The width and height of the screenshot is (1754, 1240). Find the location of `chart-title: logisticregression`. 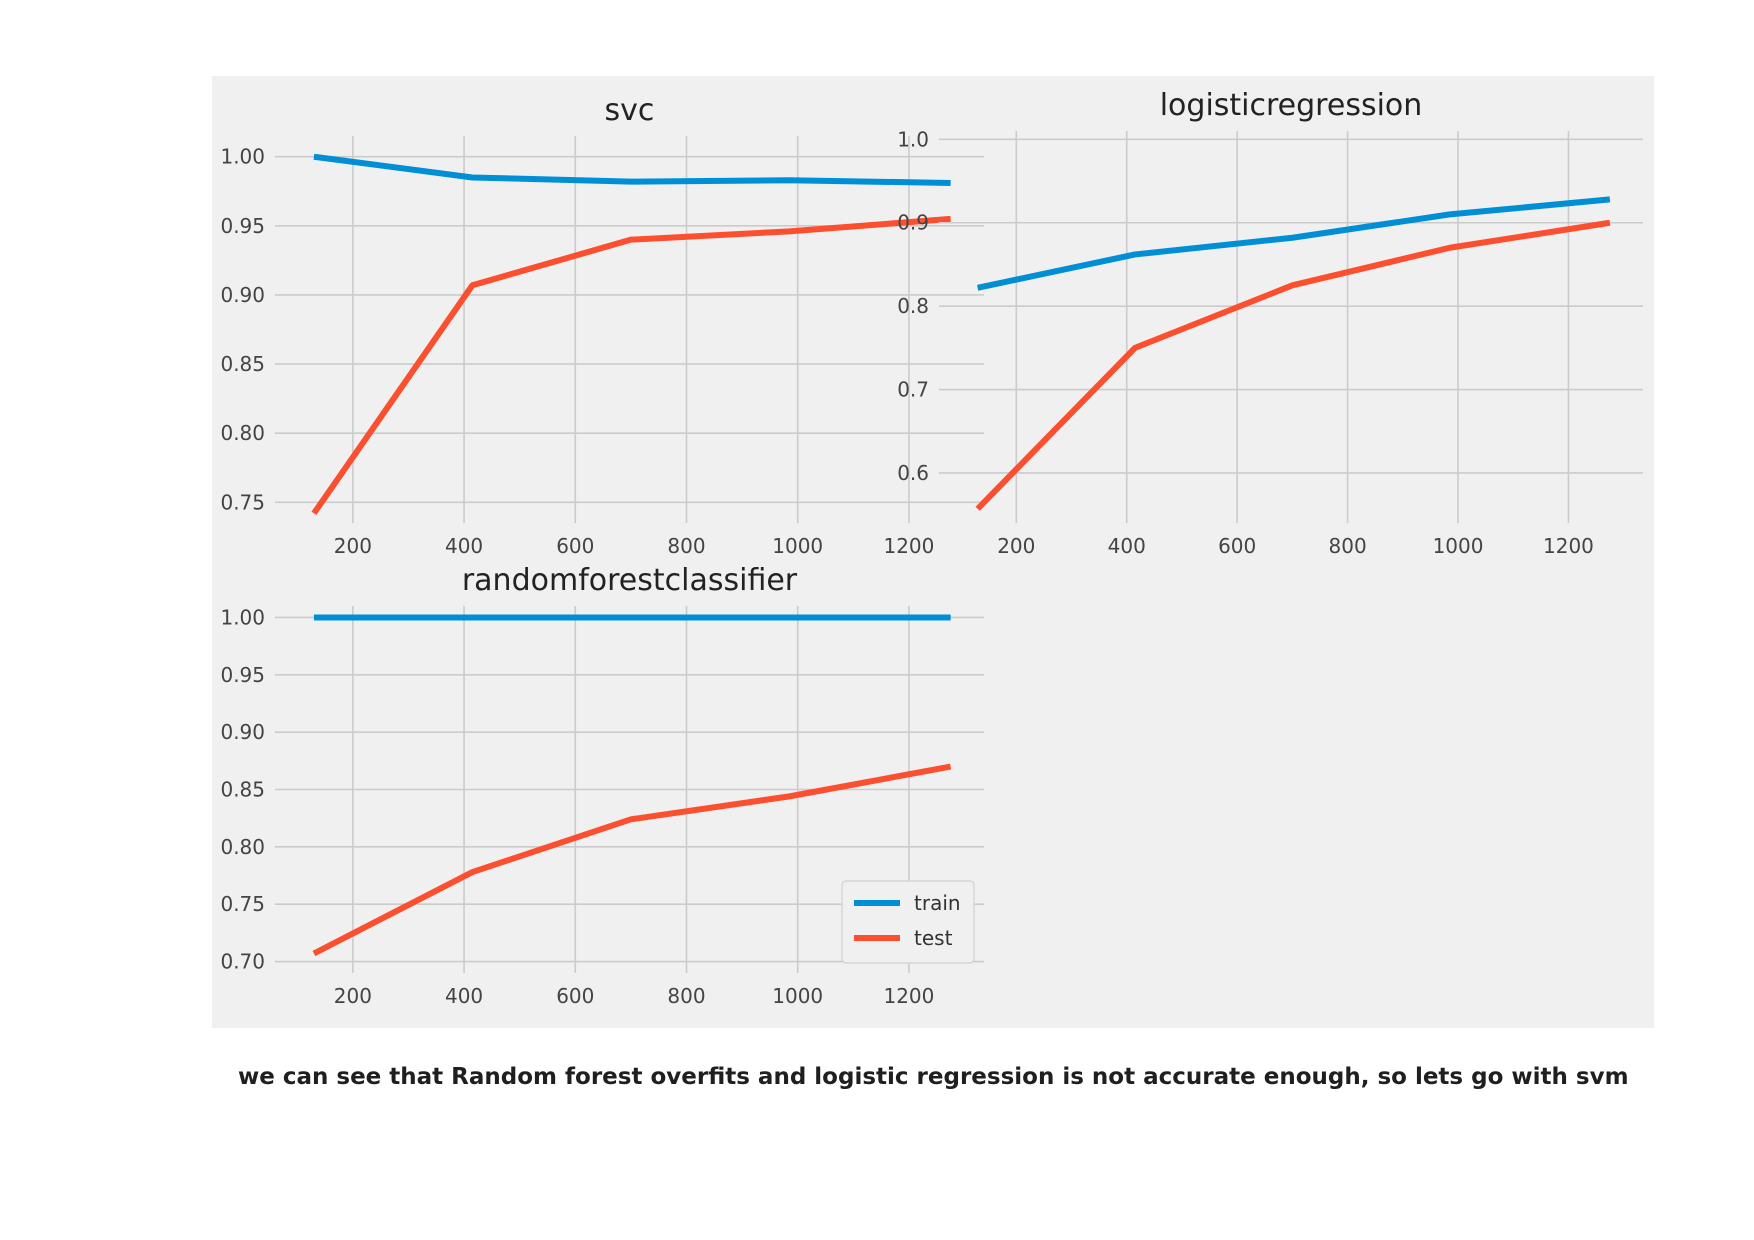

chart-title: logisticregression is located at coordinates (1291, 105).